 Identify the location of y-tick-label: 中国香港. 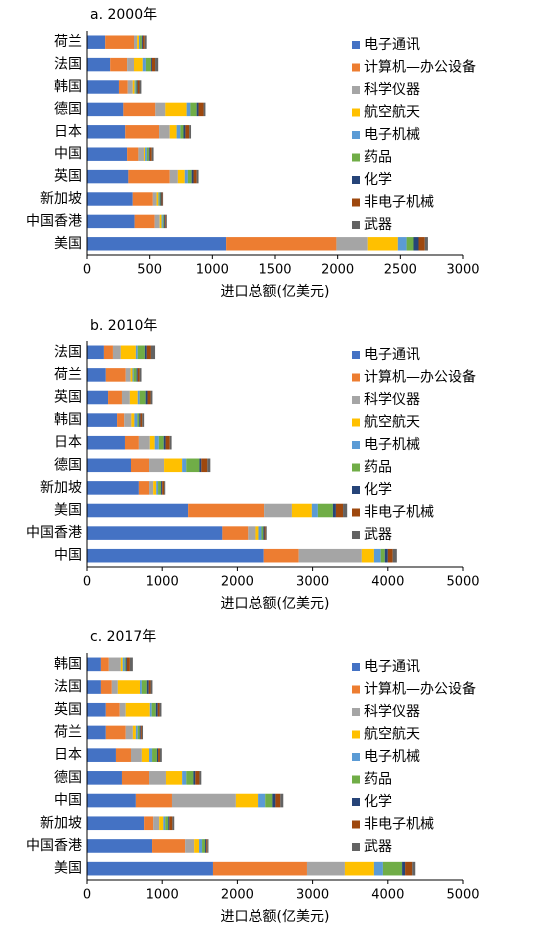
(54, 846).